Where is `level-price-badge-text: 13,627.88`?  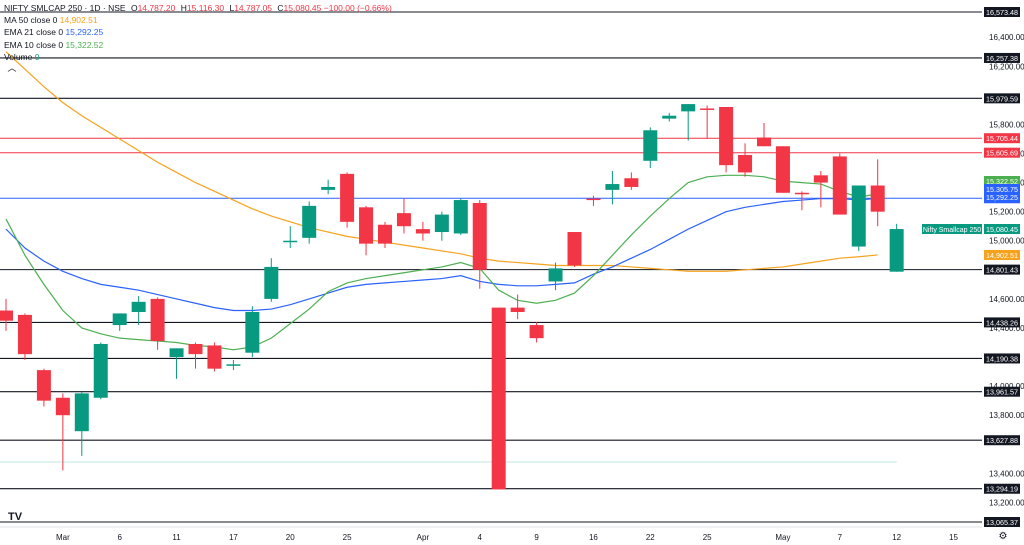 level-price-badge-text: 13,627.88 is located at coordinates (1002, 440).